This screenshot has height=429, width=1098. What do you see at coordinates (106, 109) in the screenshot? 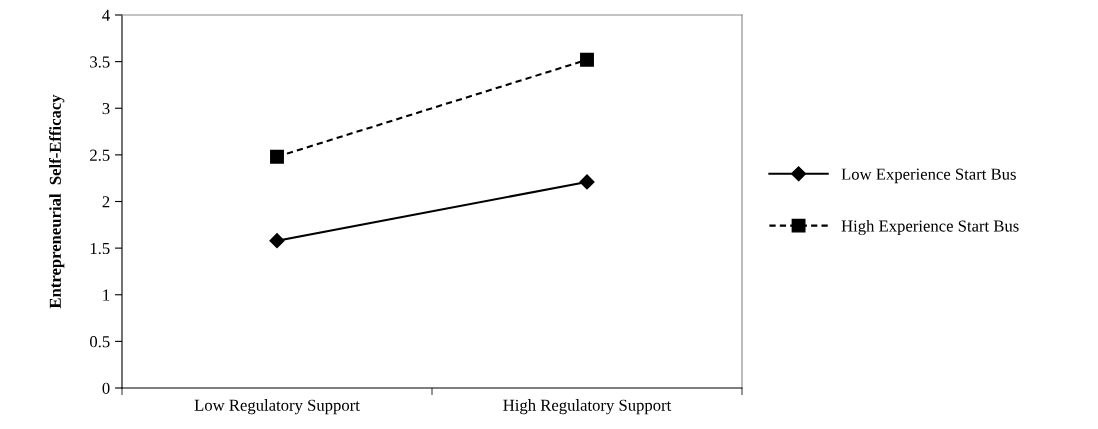
I see `y-tick-label: 3` at bounding box center [106, 109].